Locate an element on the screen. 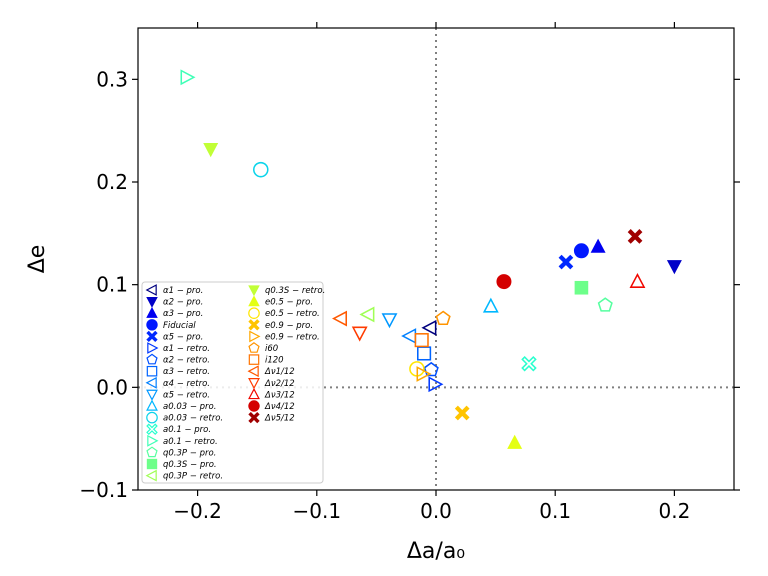 The height and width of the screenshot is (576, 768). legend-label: a0.1 − retro. is located at coordinates (190, 442).